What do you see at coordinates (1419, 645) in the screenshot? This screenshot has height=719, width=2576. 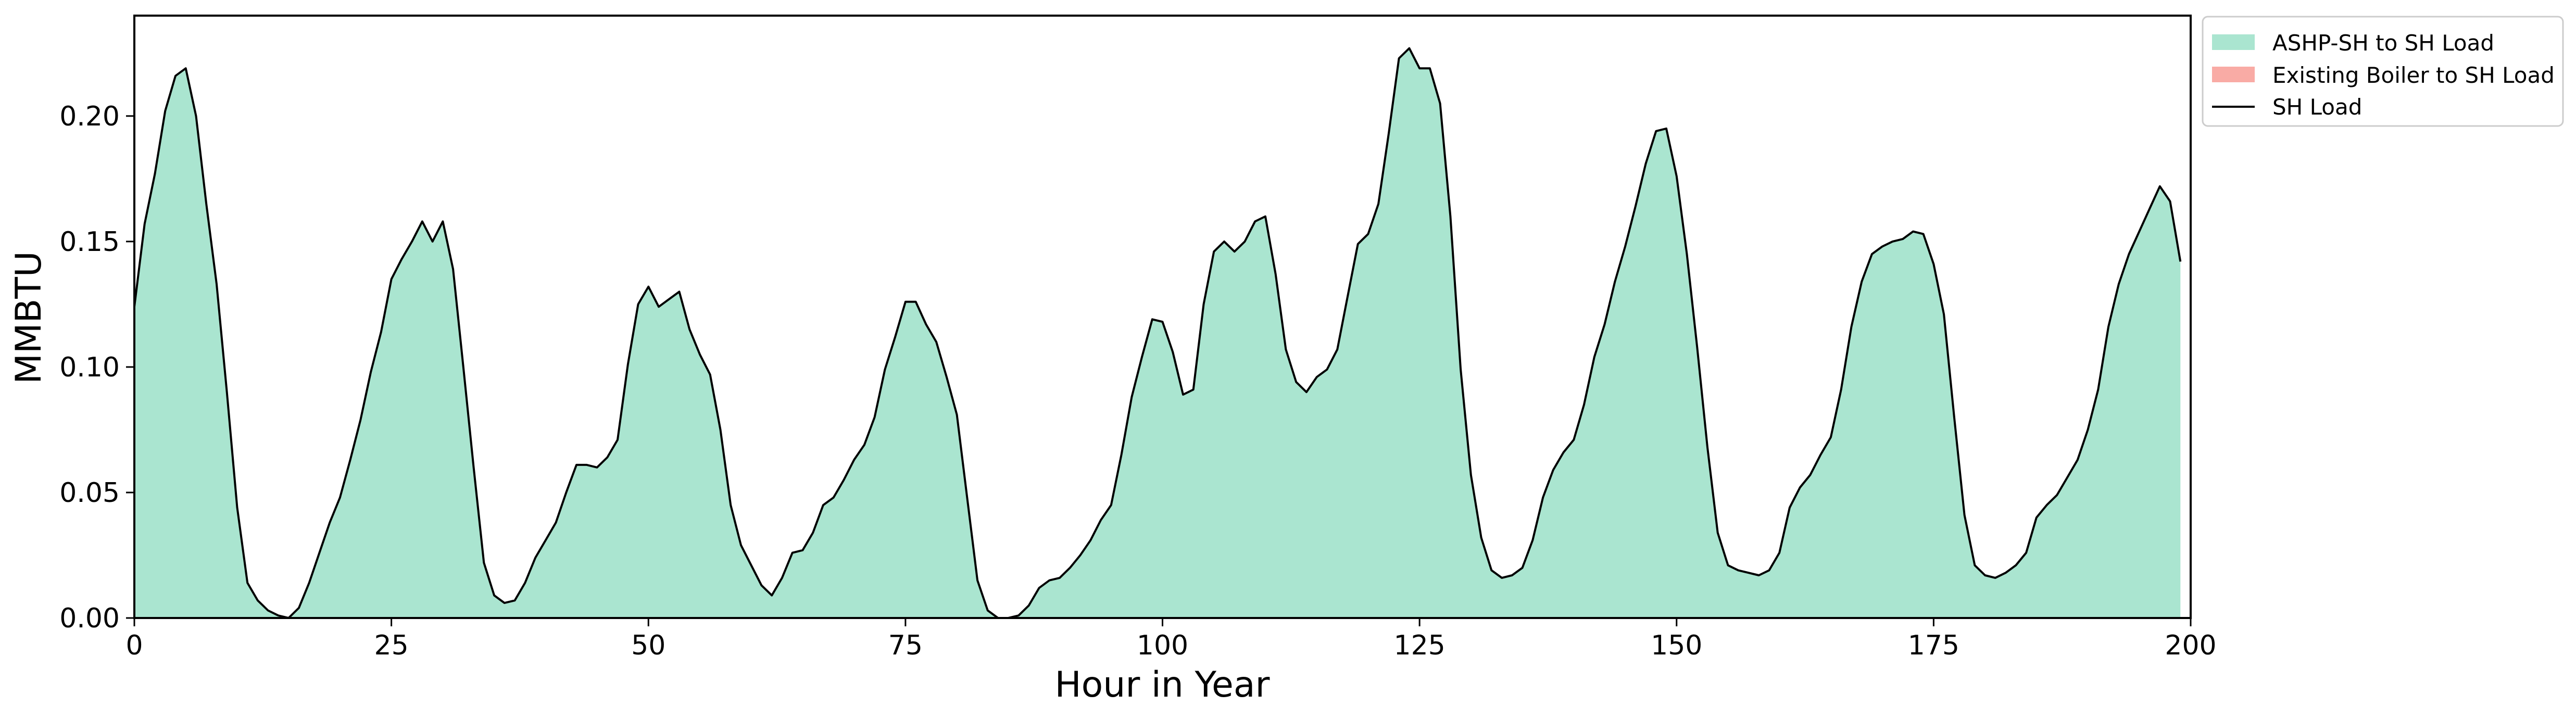 I see `x-tick-label: 125` at bounding box center [1419, 645].